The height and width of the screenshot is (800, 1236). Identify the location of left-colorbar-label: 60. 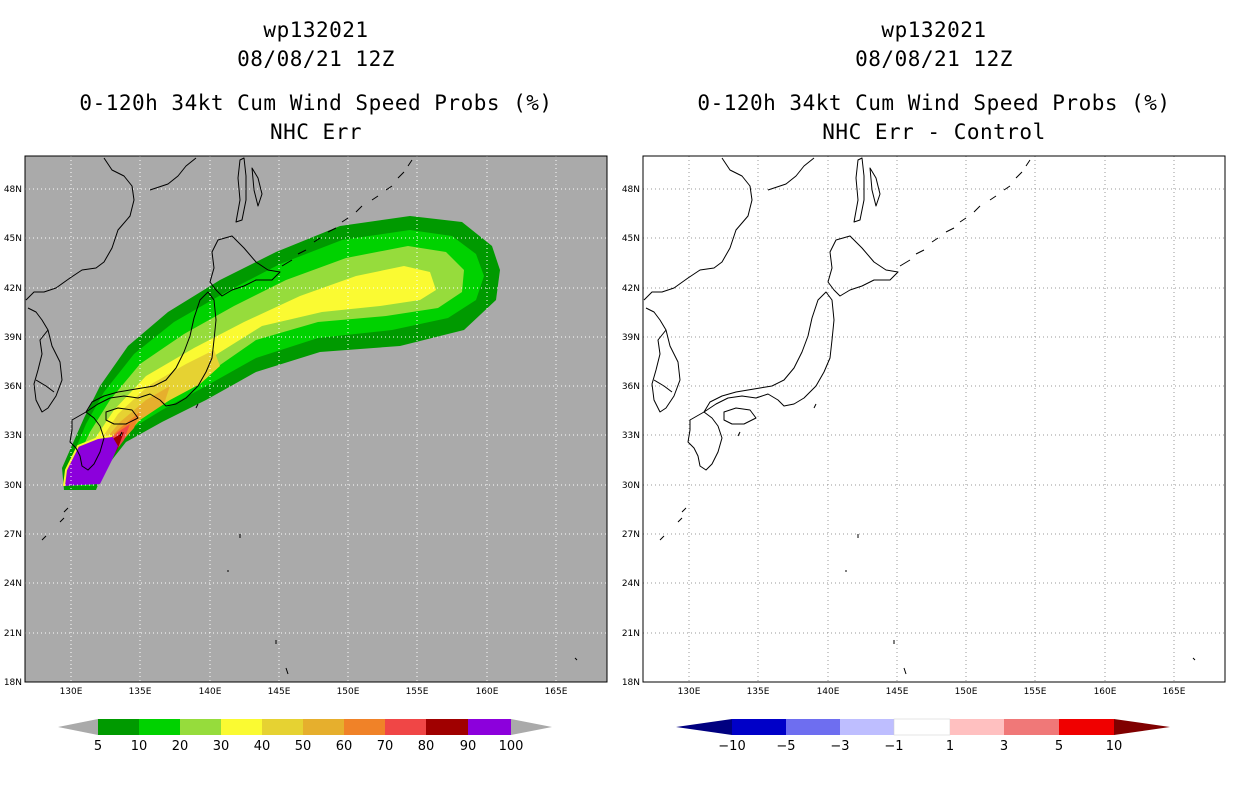
(344, 746).